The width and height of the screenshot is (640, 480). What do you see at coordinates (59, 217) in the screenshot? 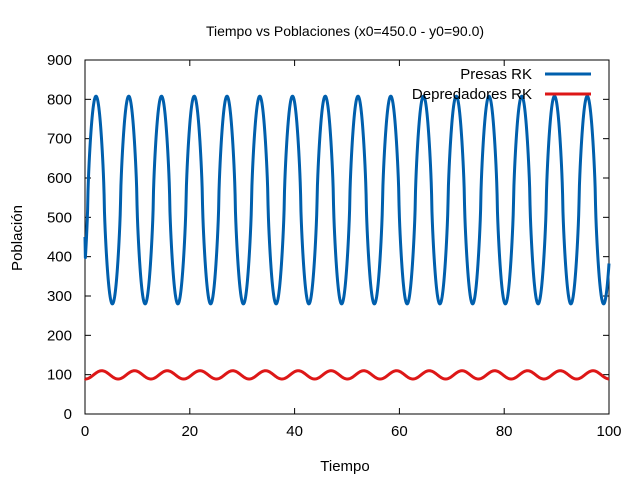
I see `y-tick-label: 500` at bounding box center [59, 217].